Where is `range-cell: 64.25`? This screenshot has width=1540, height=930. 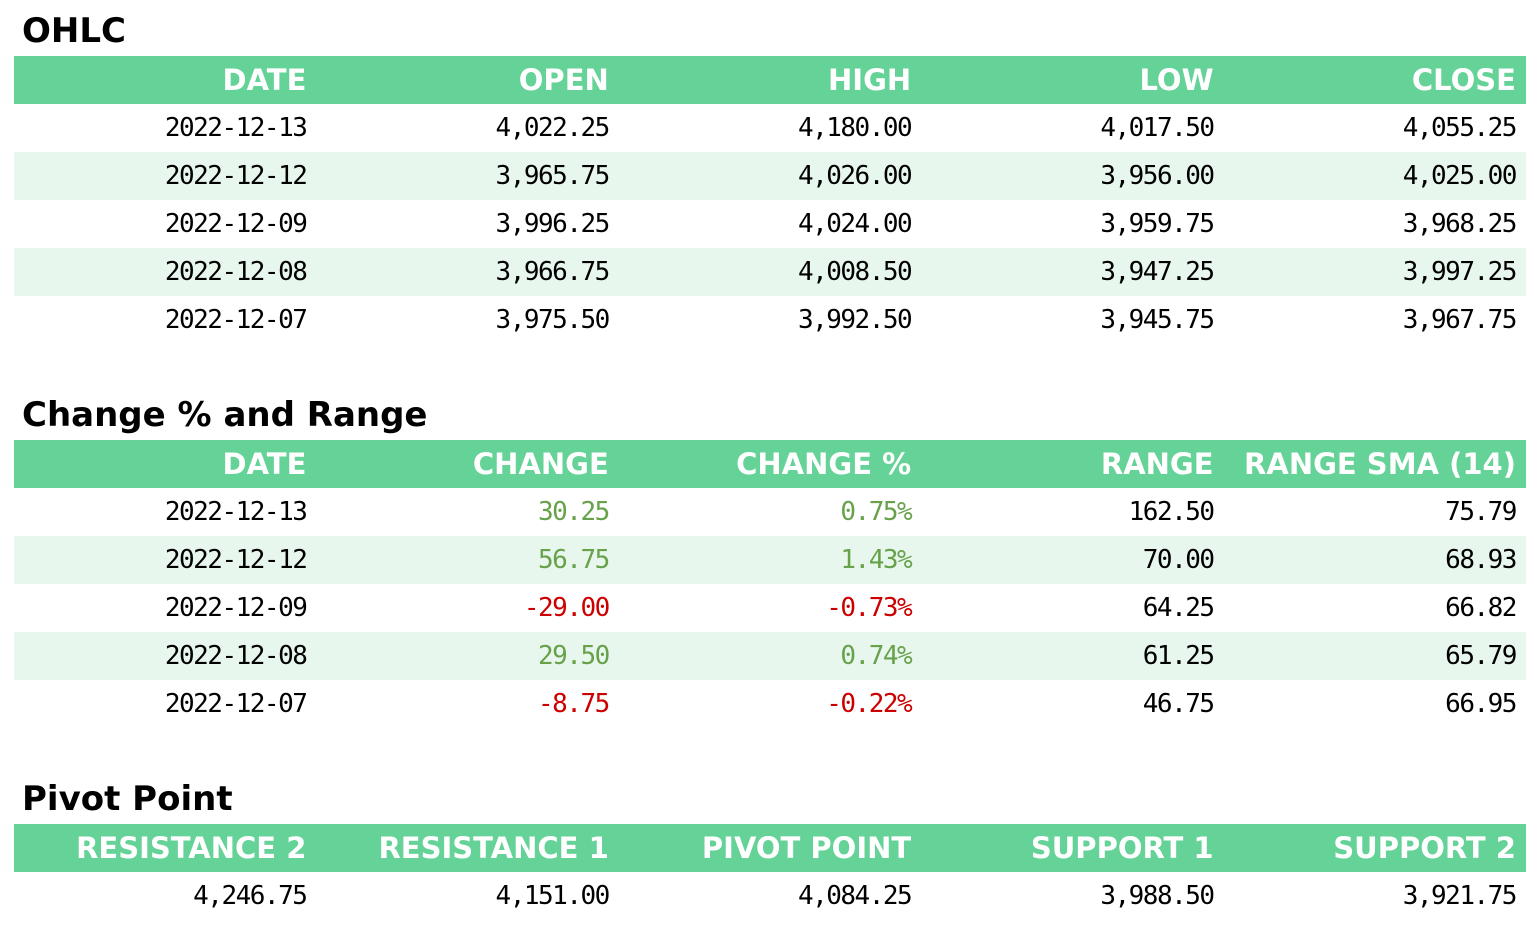
range-cell: 64.25 is located at coordinates (1178, 608).